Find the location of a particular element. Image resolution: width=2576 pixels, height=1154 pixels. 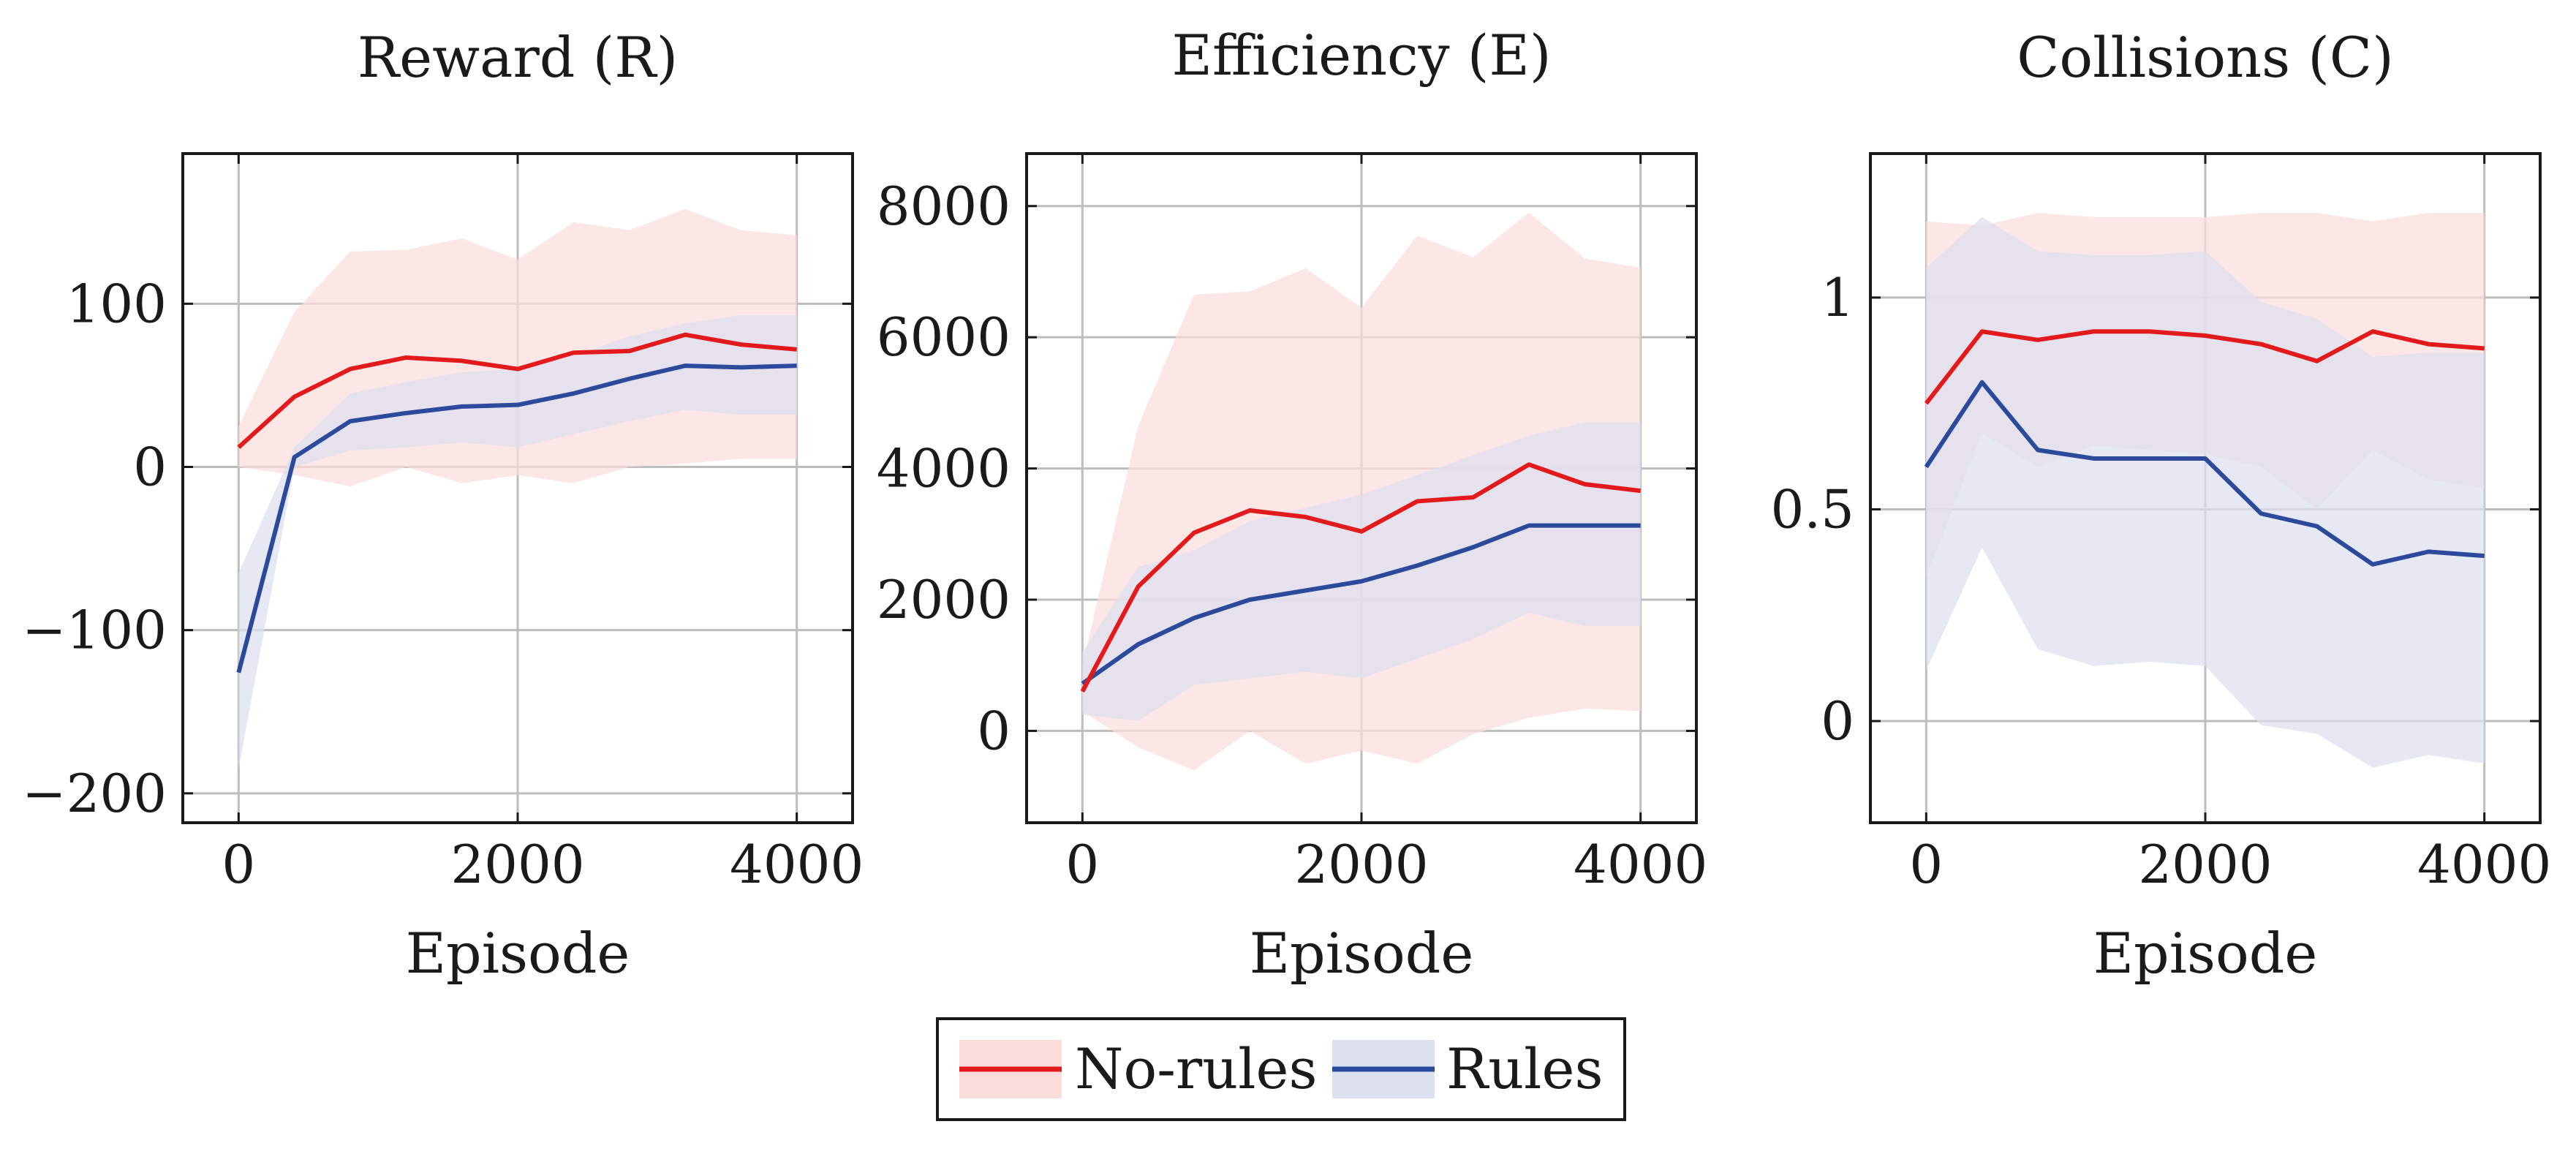

y-tick-label: 0.5 is located at coordinates (1812, 509).